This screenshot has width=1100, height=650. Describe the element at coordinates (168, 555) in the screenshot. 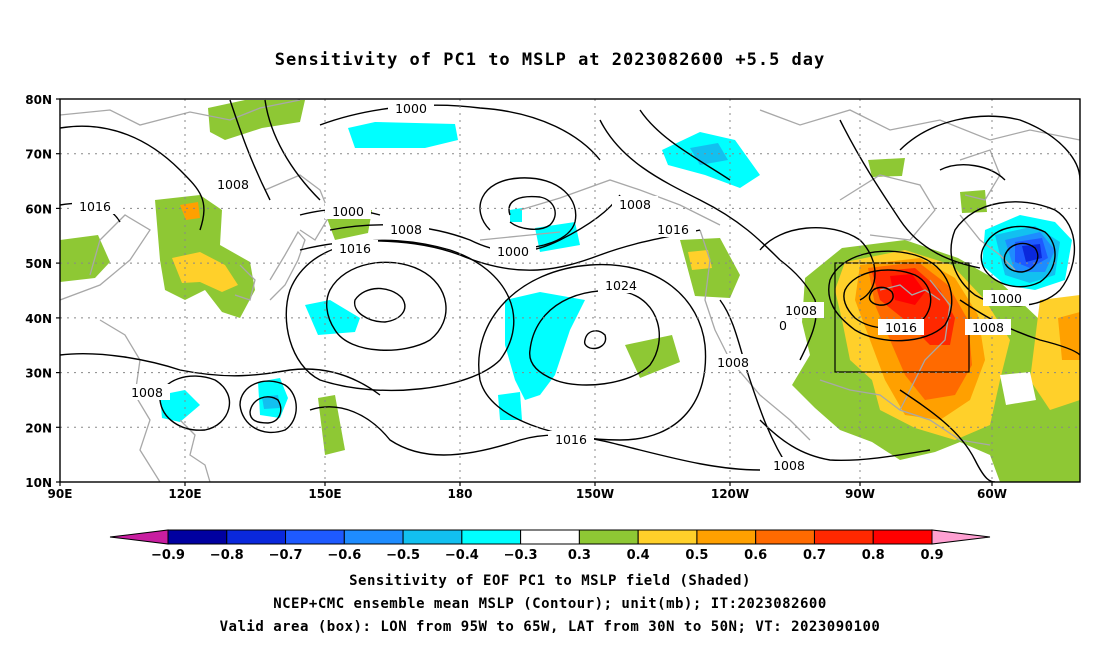

I see `colorbar-label: −0.9` at that location.